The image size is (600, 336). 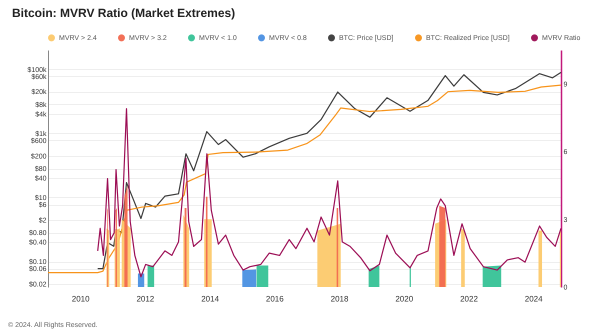 I want to click on chart-title: Bitcoin: MVRV Ratio (Market Extremes), so click(x=124, y=13).